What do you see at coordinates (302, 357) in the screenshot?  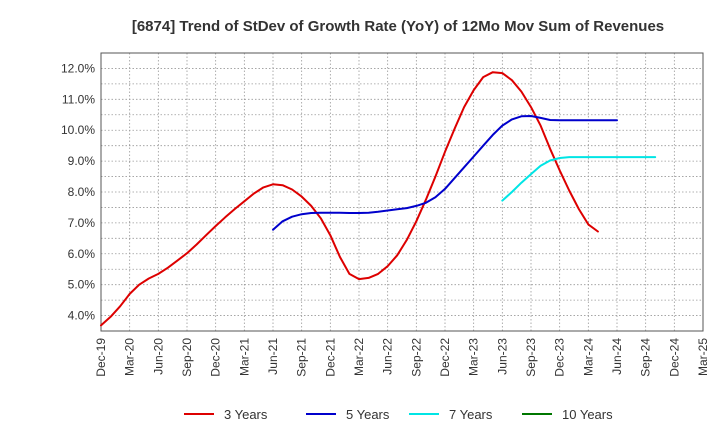 I see `x-tick-label: Sep-21` at bounding box center [302, 357].